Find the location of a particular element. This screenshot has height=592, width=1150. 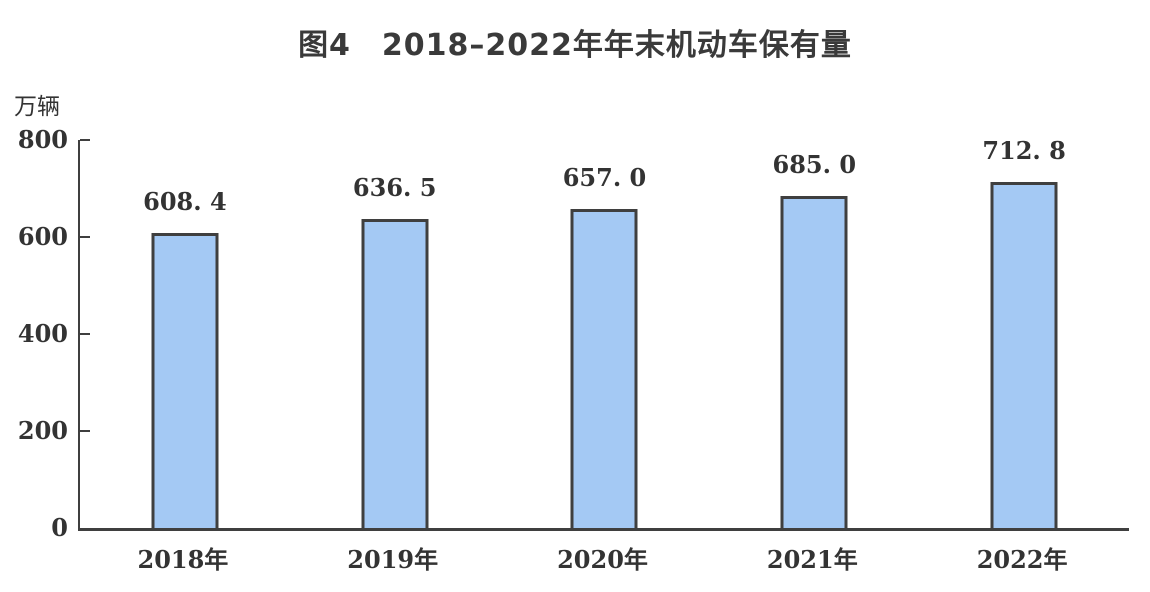

bar-value-label: 712. 8 is located at coordinates (1024, 151).